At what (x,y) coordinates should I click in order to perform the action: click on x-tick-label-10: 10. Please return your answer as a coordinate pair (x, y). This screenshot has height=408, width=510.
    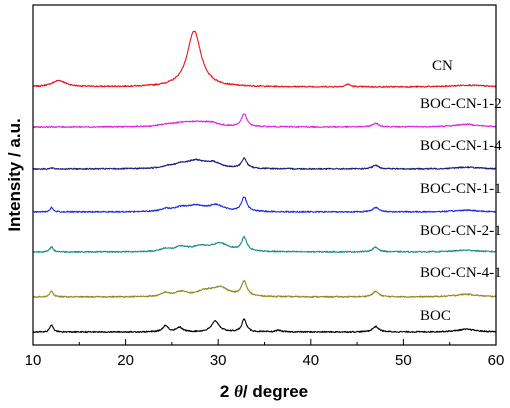
    Looking at the image, I should click on (33, 360).